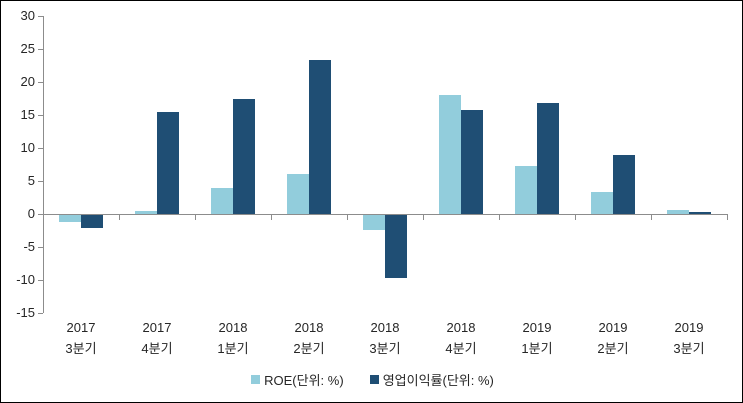 The width and height of the screenshot is (743, 403). Describe the element at coordinates (537, 338) in the screenshot. I see `x-category-label: 2019 1분기` at that location.